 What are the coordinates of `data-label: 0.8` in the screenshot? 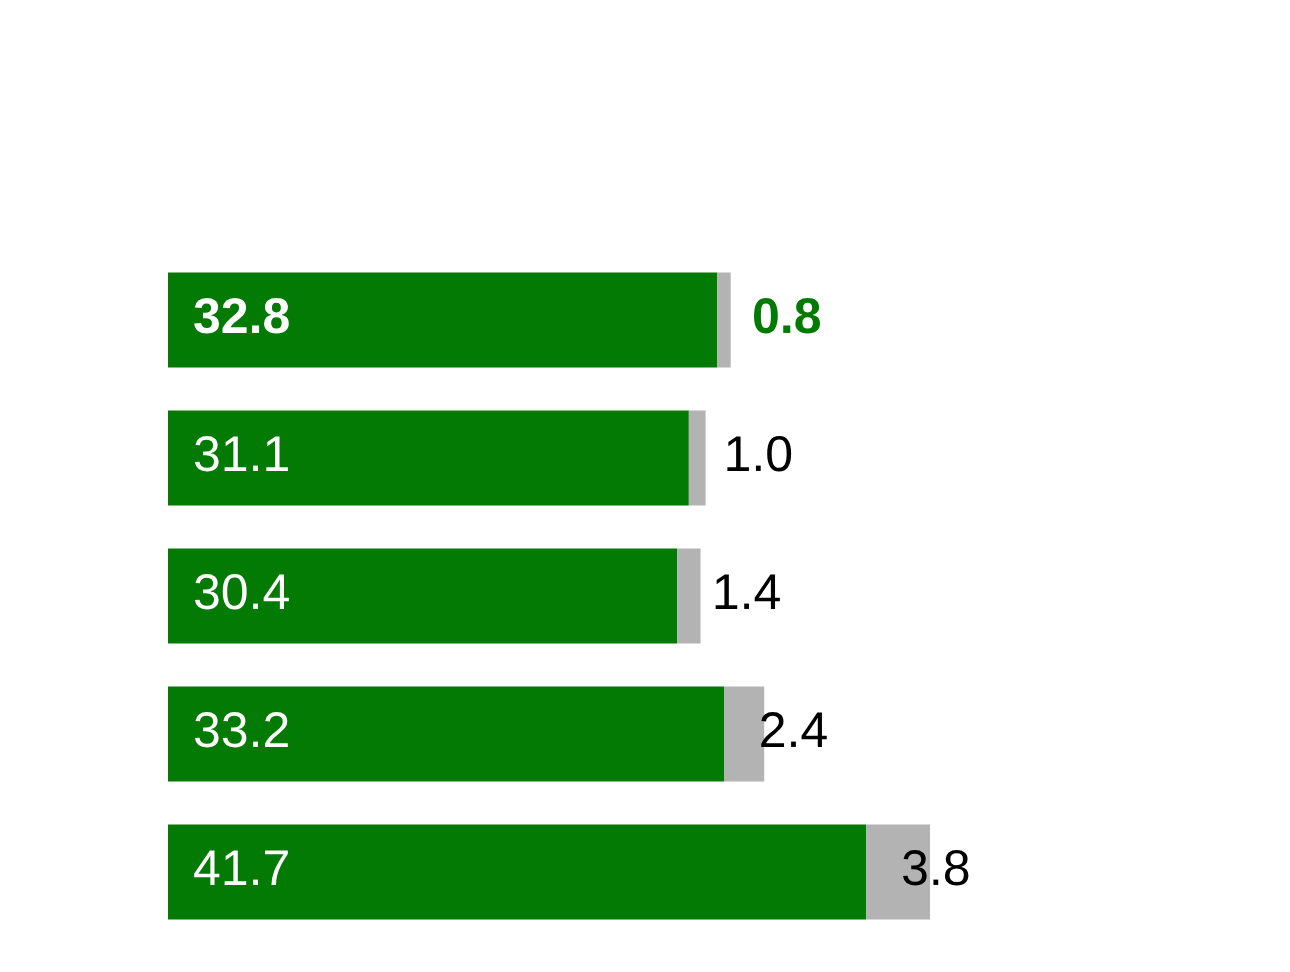 It's located at (787, 316).